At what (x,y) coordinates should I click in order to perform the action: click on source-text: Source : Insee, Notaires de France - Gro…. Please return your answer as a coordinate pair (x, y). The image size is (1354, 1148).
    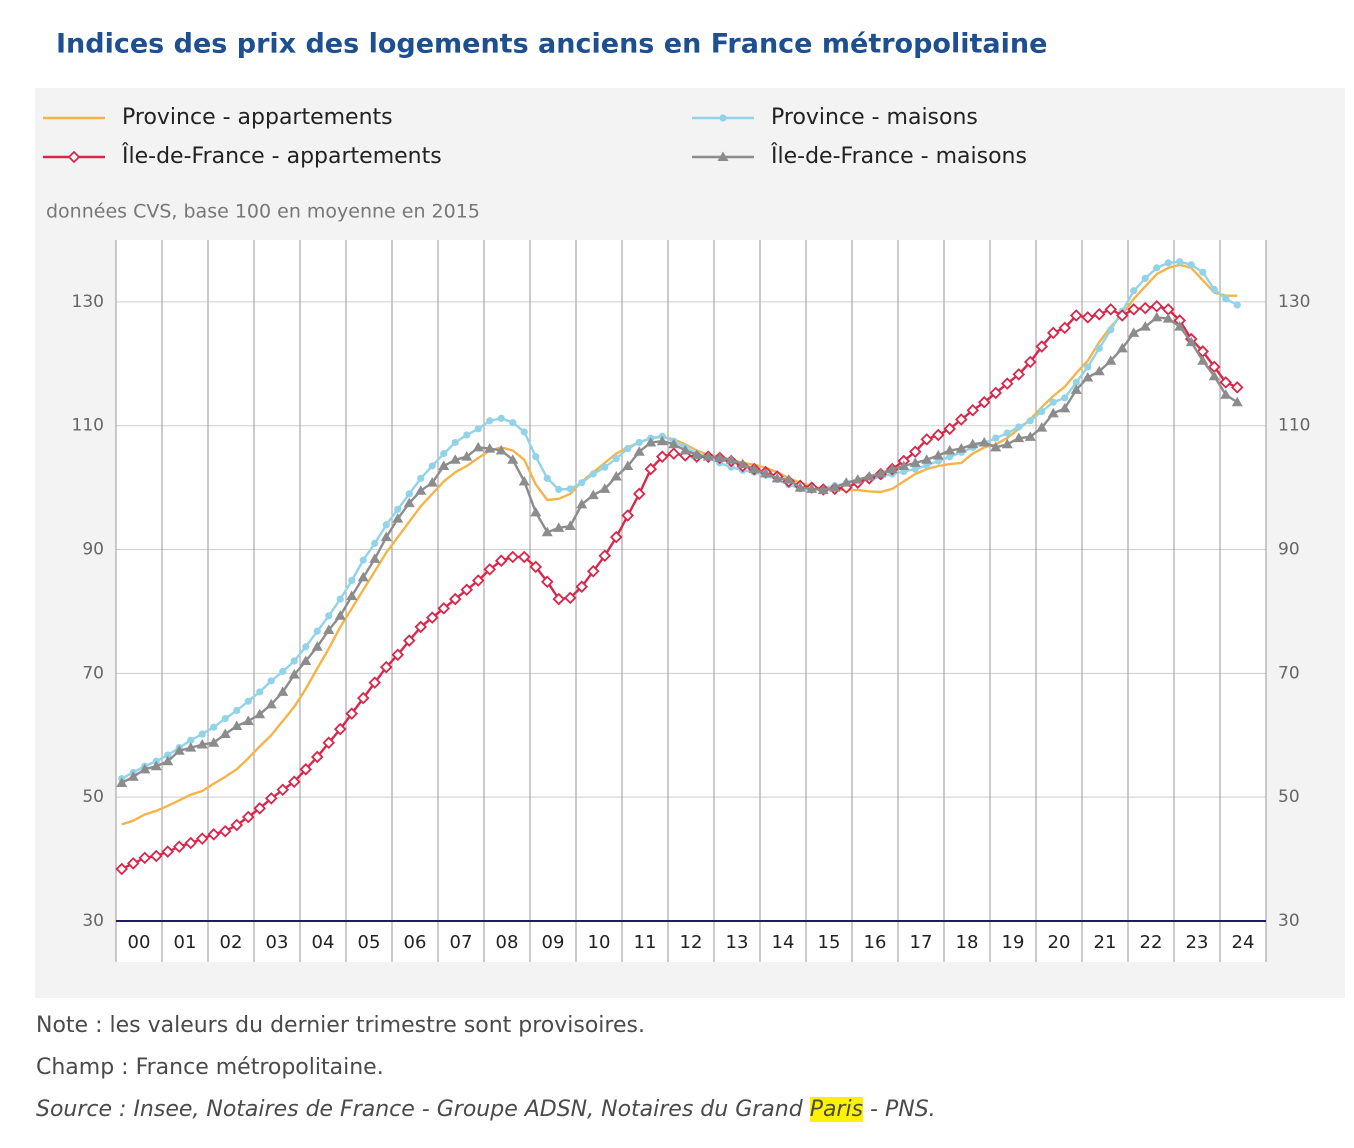
    Looking at the image, I should click on (423, 1109).